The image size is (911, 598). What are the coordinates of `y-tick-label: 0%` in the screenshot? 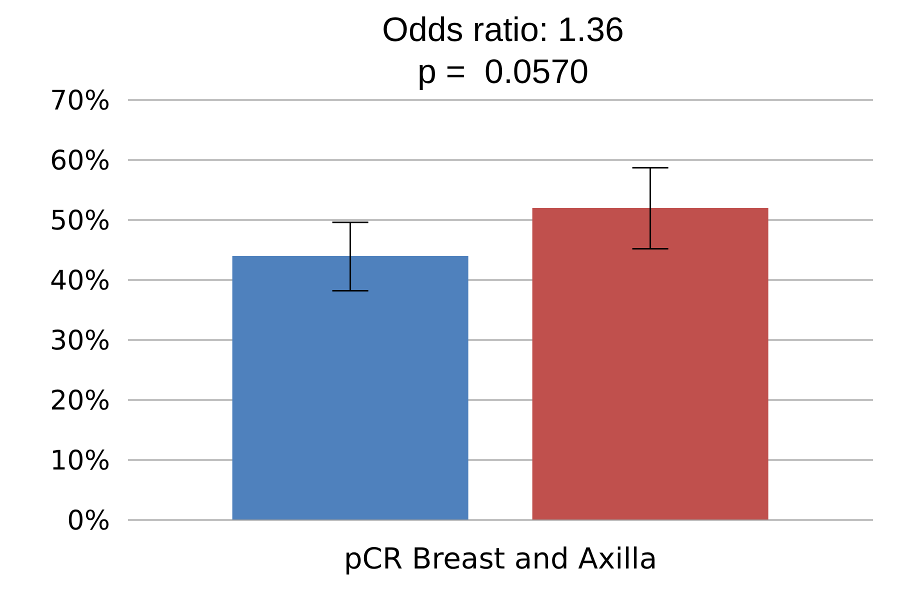 It's located at (88, 521).